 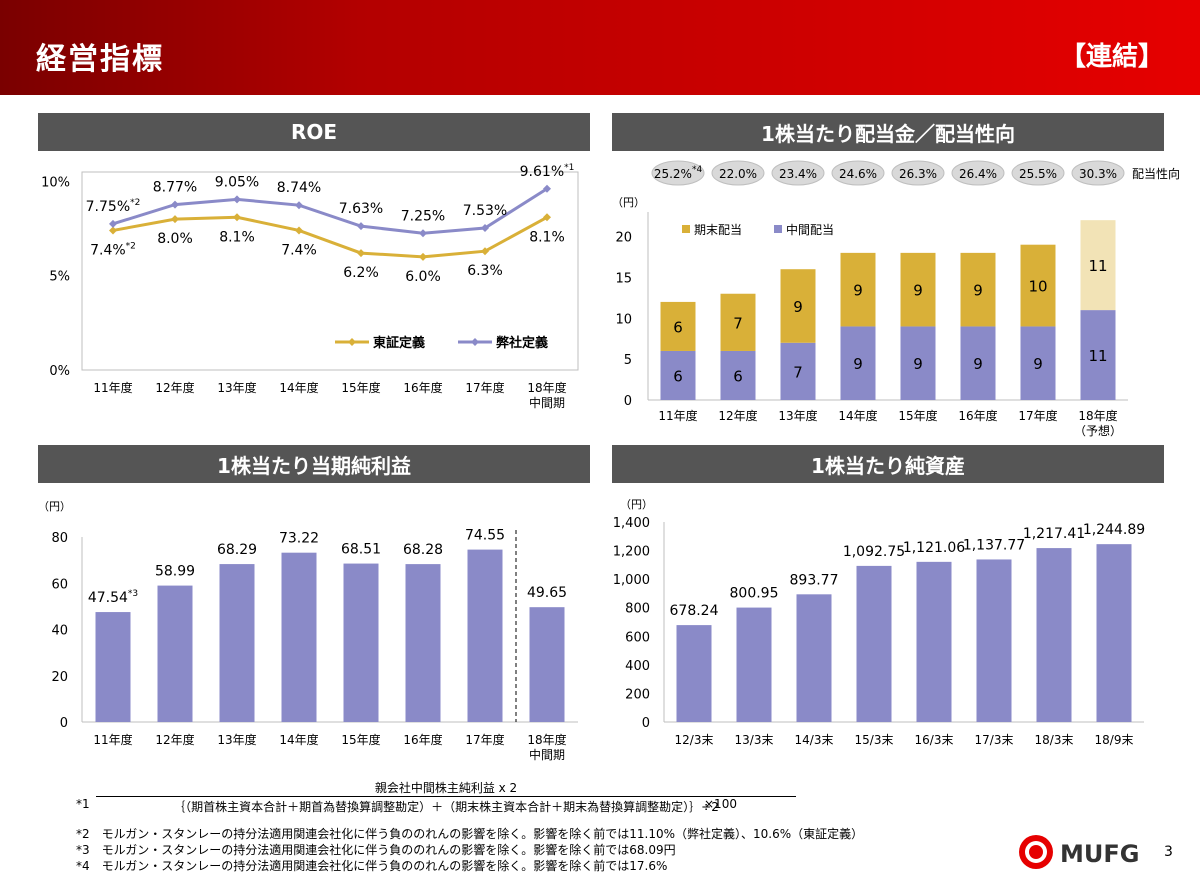 I want to click on roe-data-label: 7.4%, so click(x=299, y=250).